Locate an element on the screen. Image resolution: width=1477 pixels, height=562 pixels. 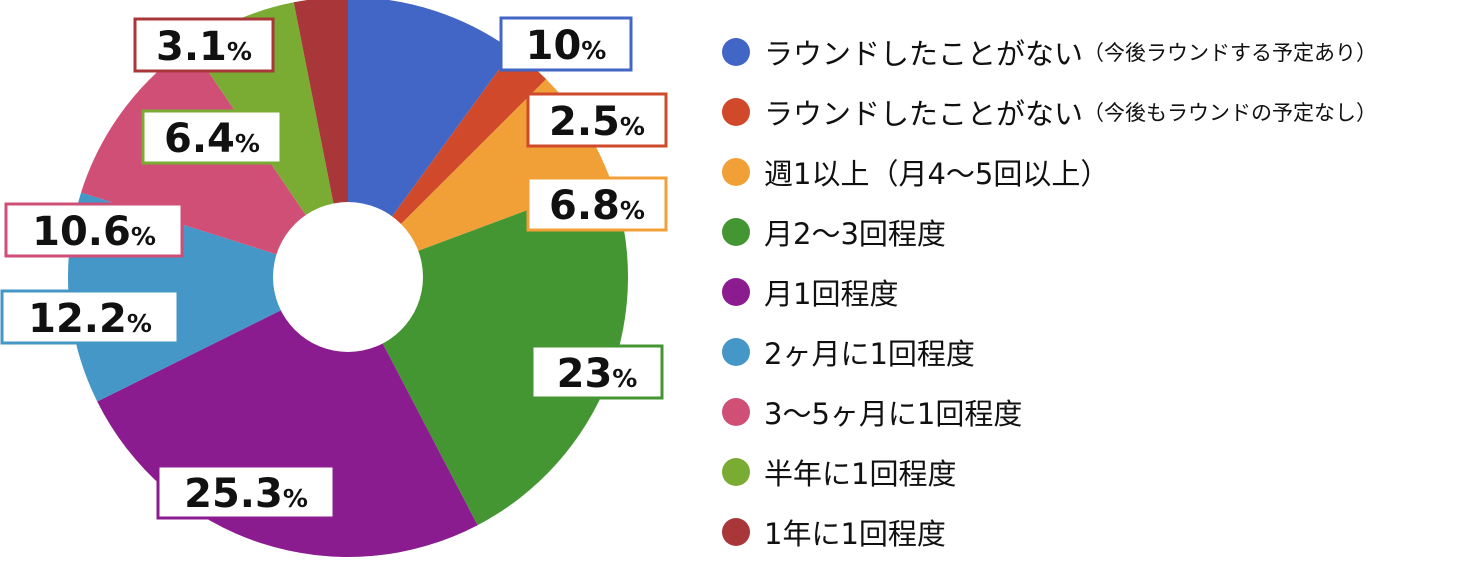
data-label-4: 23% is located at coordinates (597, 372).